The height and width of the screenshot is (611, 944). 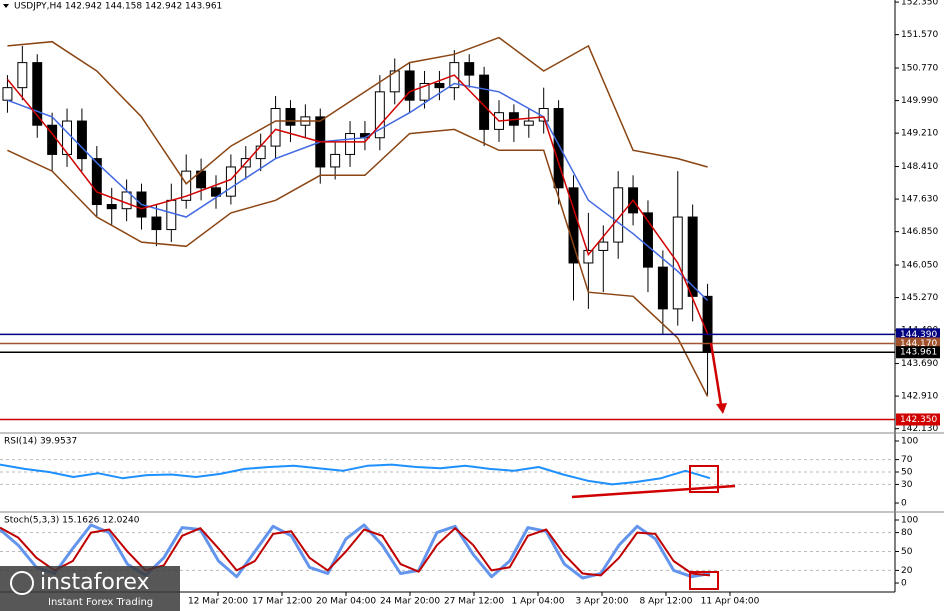 What do you see at coordinates (918, 344) in the screenshot?
I see `price-label: 144.170` at bounding box center [918, 344].